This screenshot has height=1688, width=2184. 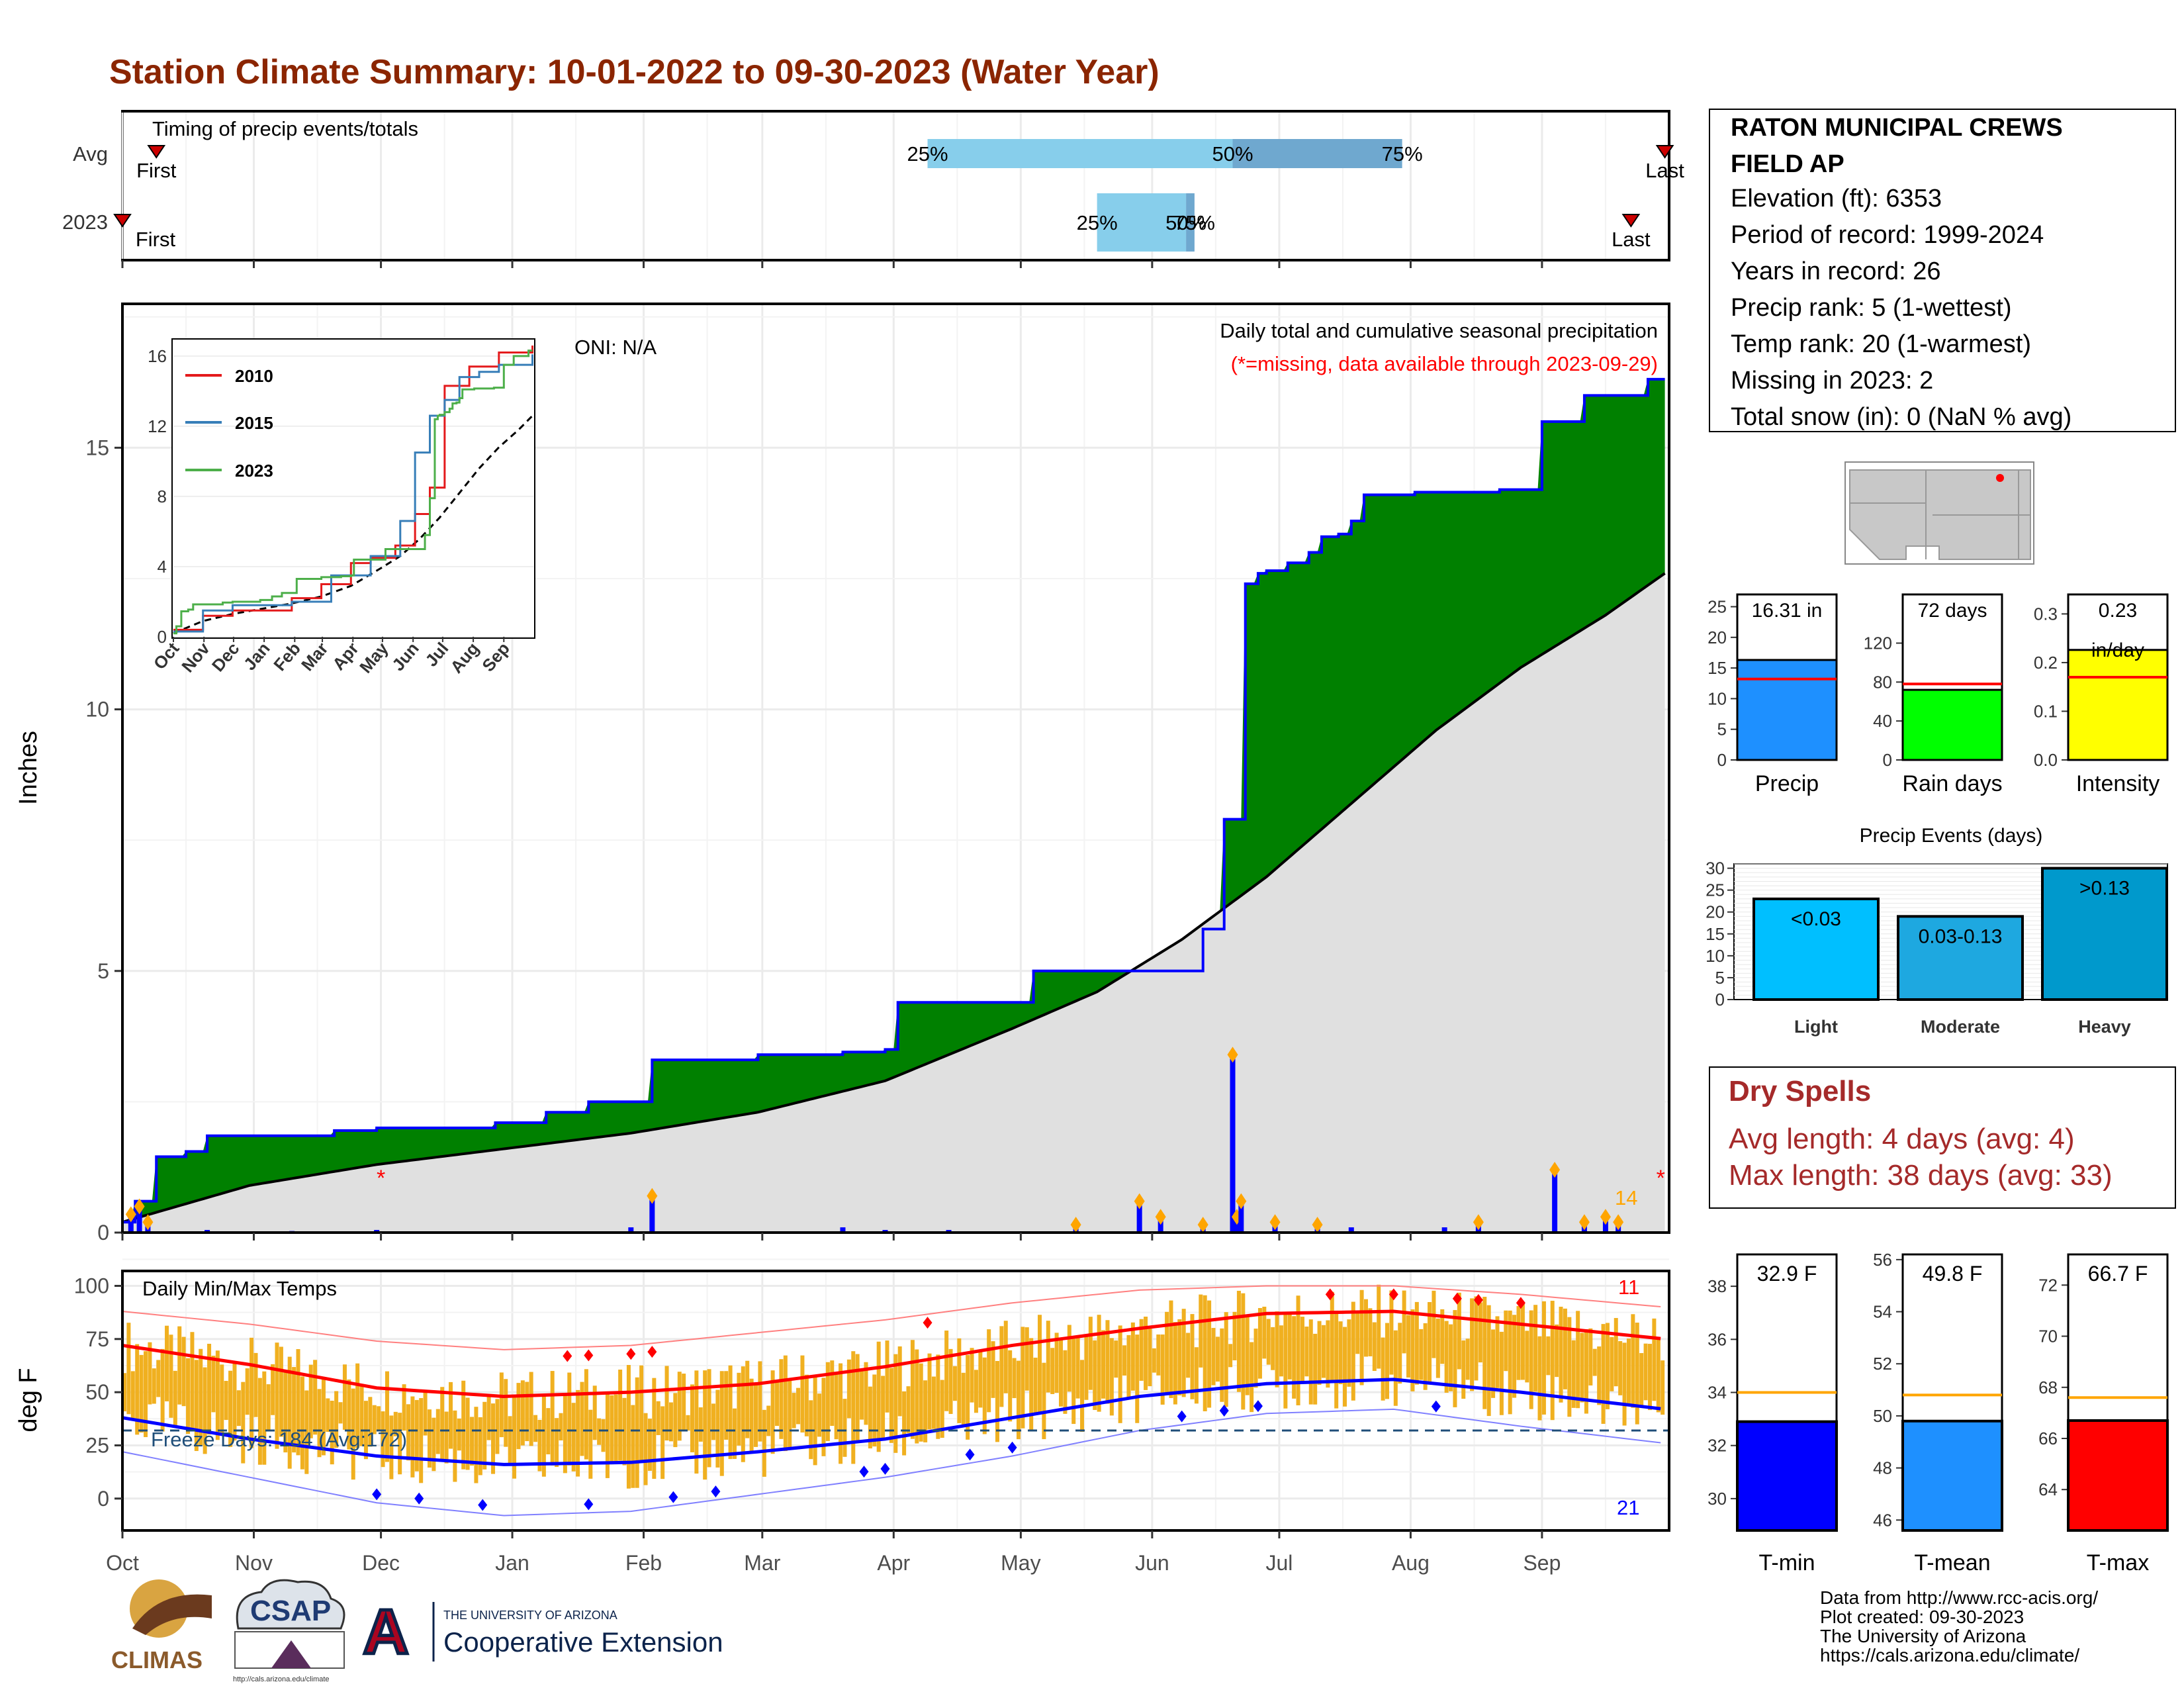 I want to click on mini-bar-tick-label: 0.3, so click(x=2046, y=614).